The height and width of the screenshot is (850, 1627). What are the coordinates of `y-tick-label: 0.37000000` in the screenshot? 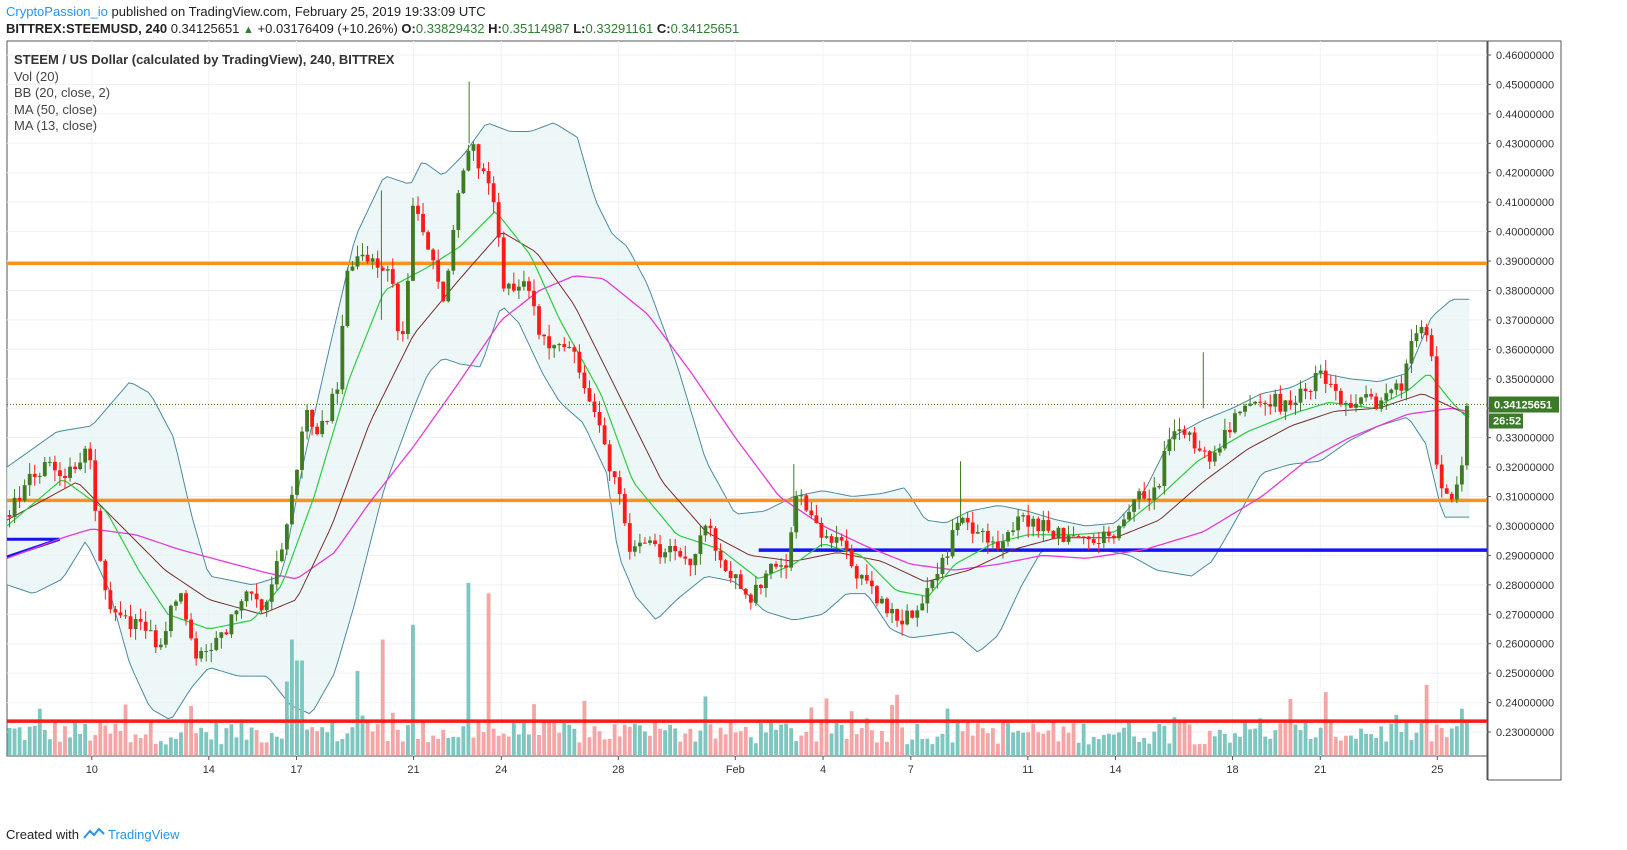 It's located at (1525, 321).